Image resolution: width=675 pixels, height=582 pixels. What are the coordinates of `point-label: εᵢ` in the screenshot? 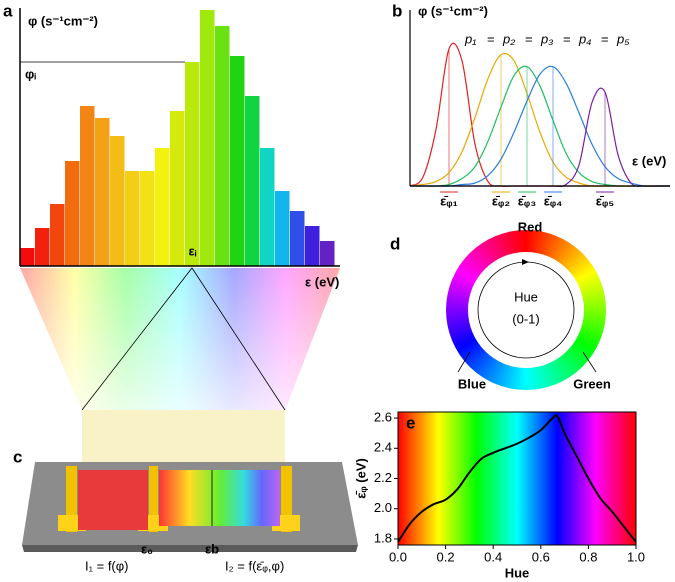 It's located at (192, 250).